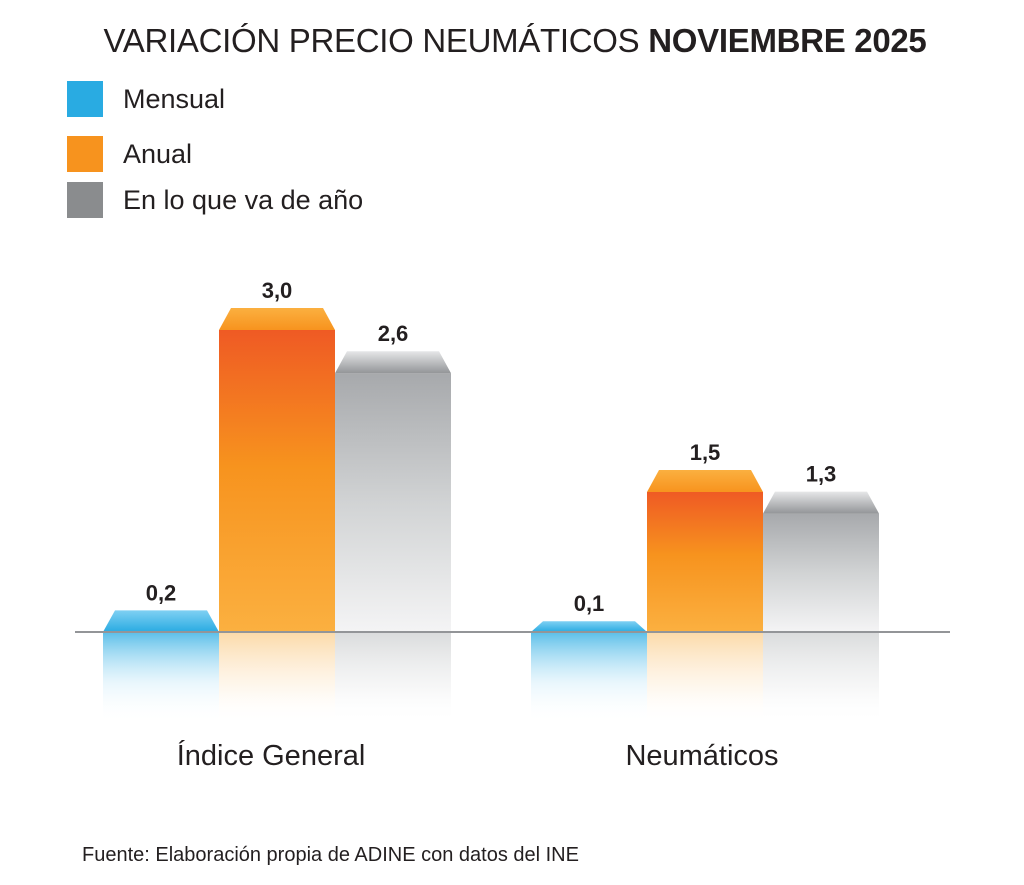  I want to click on bar-reflection-neumaticos-mensual, so click(589, 678).